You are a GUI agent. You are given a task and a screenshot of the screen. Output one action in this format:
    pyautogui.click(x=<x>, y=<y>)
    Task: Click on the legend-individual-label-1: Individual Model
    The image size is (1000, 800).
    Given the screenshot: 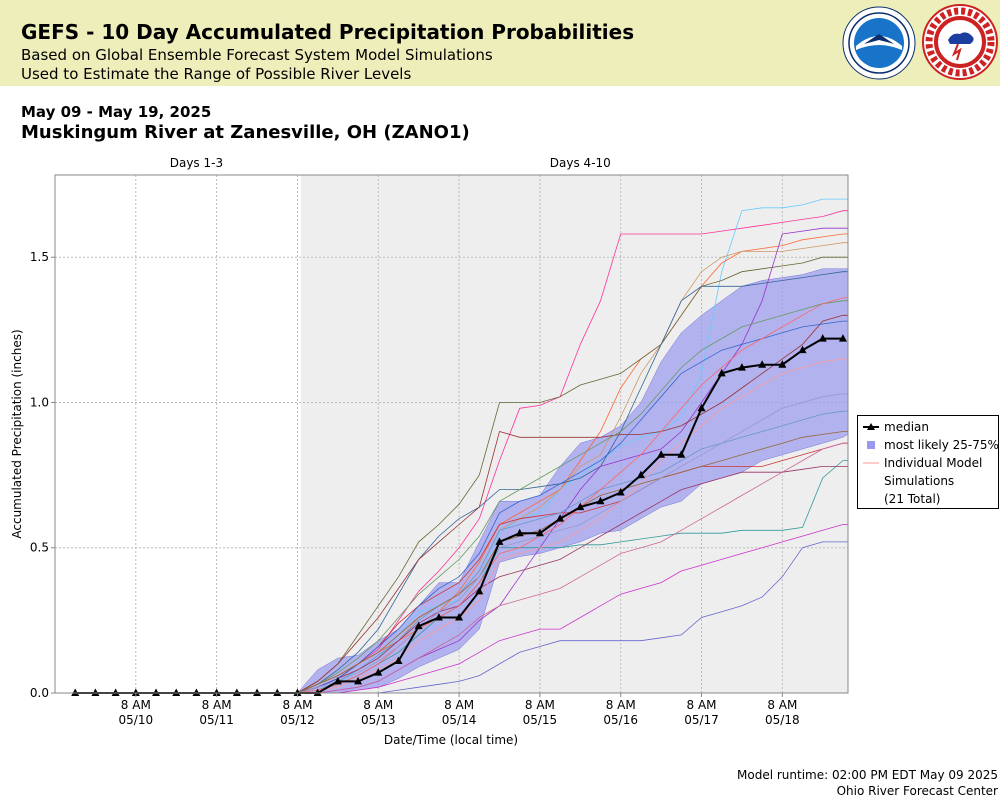 What is the action you would take?
    pyautogui.click(x=933, y=463)
    